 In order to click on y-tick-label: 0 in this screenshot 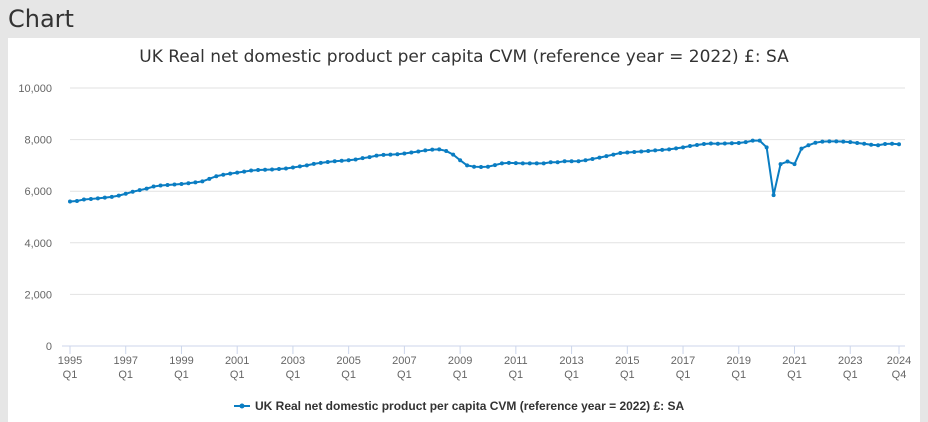, I will do `click(49, 347)`.